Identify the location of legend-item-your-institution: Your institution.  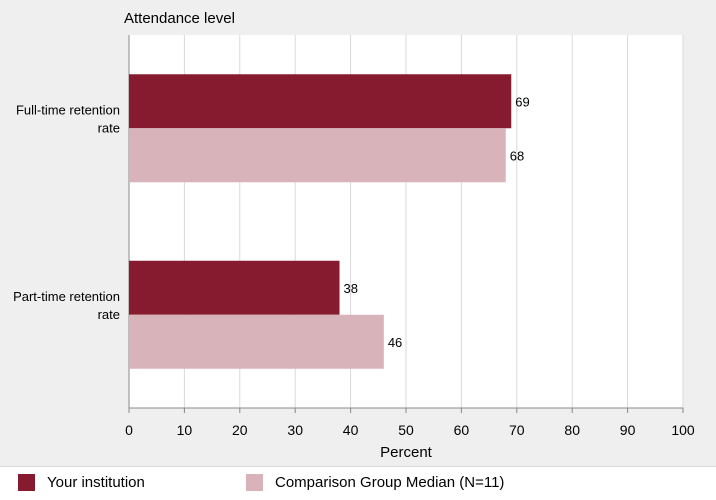
(81, 482).